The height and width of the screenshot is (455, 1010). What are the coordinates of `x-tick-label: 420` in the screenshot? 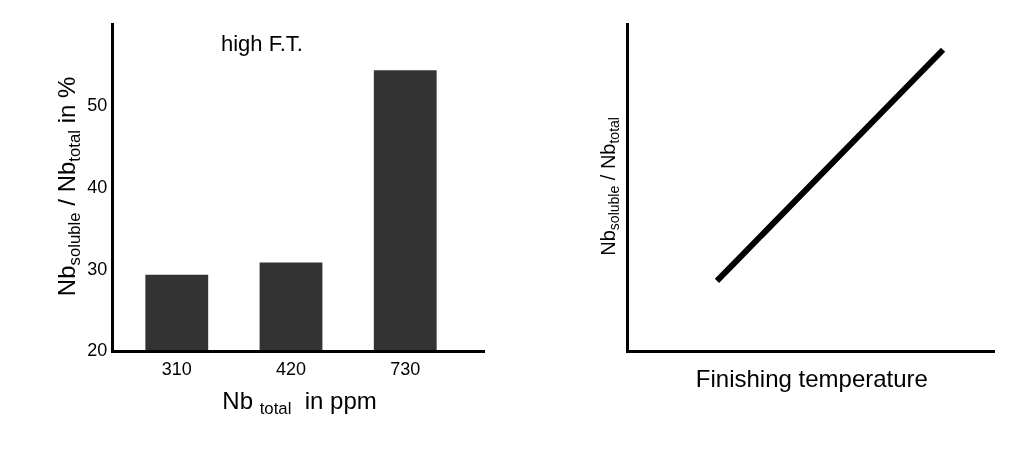 It's located at (291, 368).